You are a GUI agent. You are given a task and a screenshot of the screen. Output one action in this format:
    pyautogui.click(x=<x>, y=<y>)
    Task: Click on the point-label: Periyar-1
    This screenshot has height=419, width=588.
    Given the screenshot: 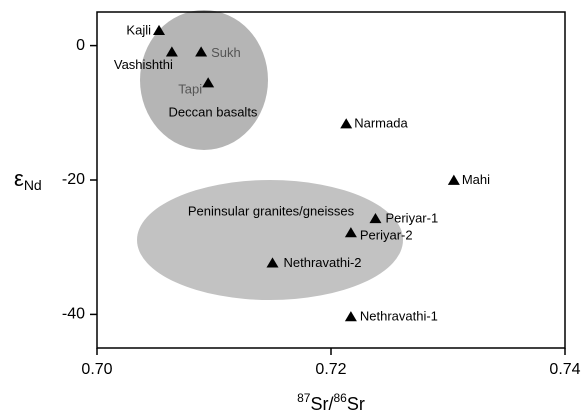 What is the action you would take?
    pyautogui.click(x=411, y=217)
    